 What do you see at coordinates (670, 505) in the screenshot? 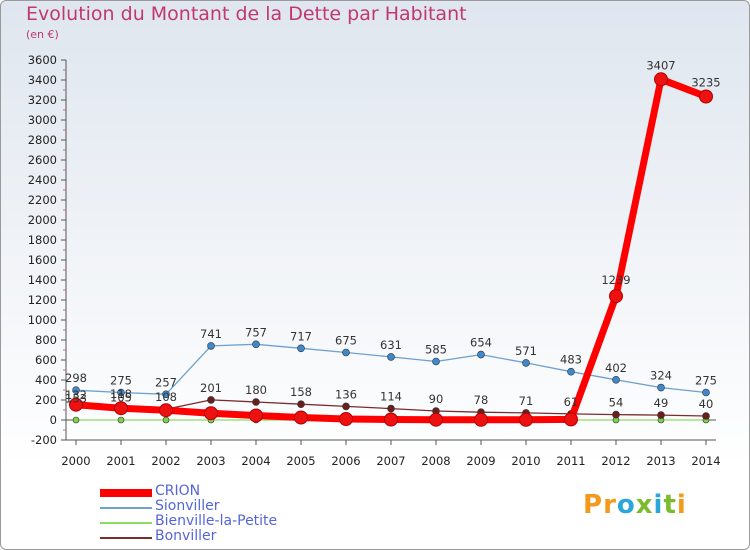
I see `logo-letter: t` at bounding box center [670, 505].